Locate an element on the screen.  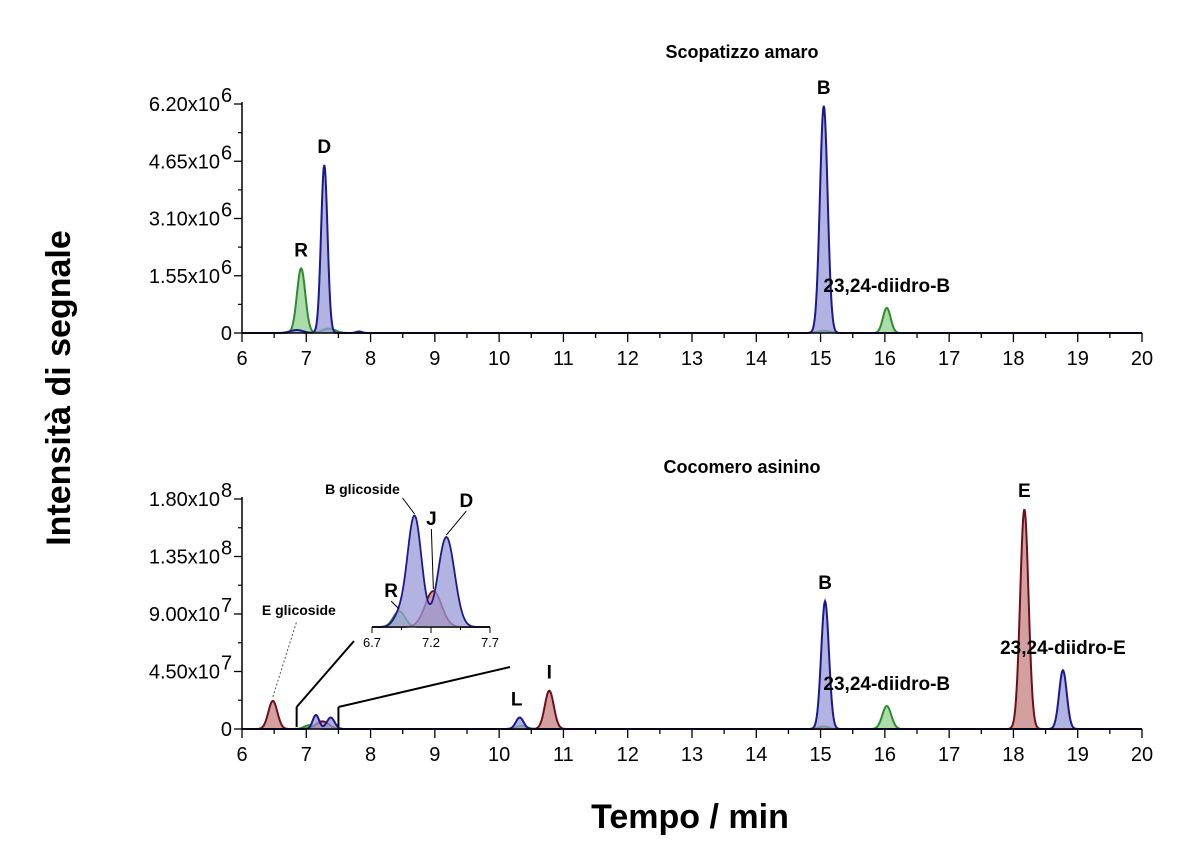
series-2-line is located at coordinates (692, 664).